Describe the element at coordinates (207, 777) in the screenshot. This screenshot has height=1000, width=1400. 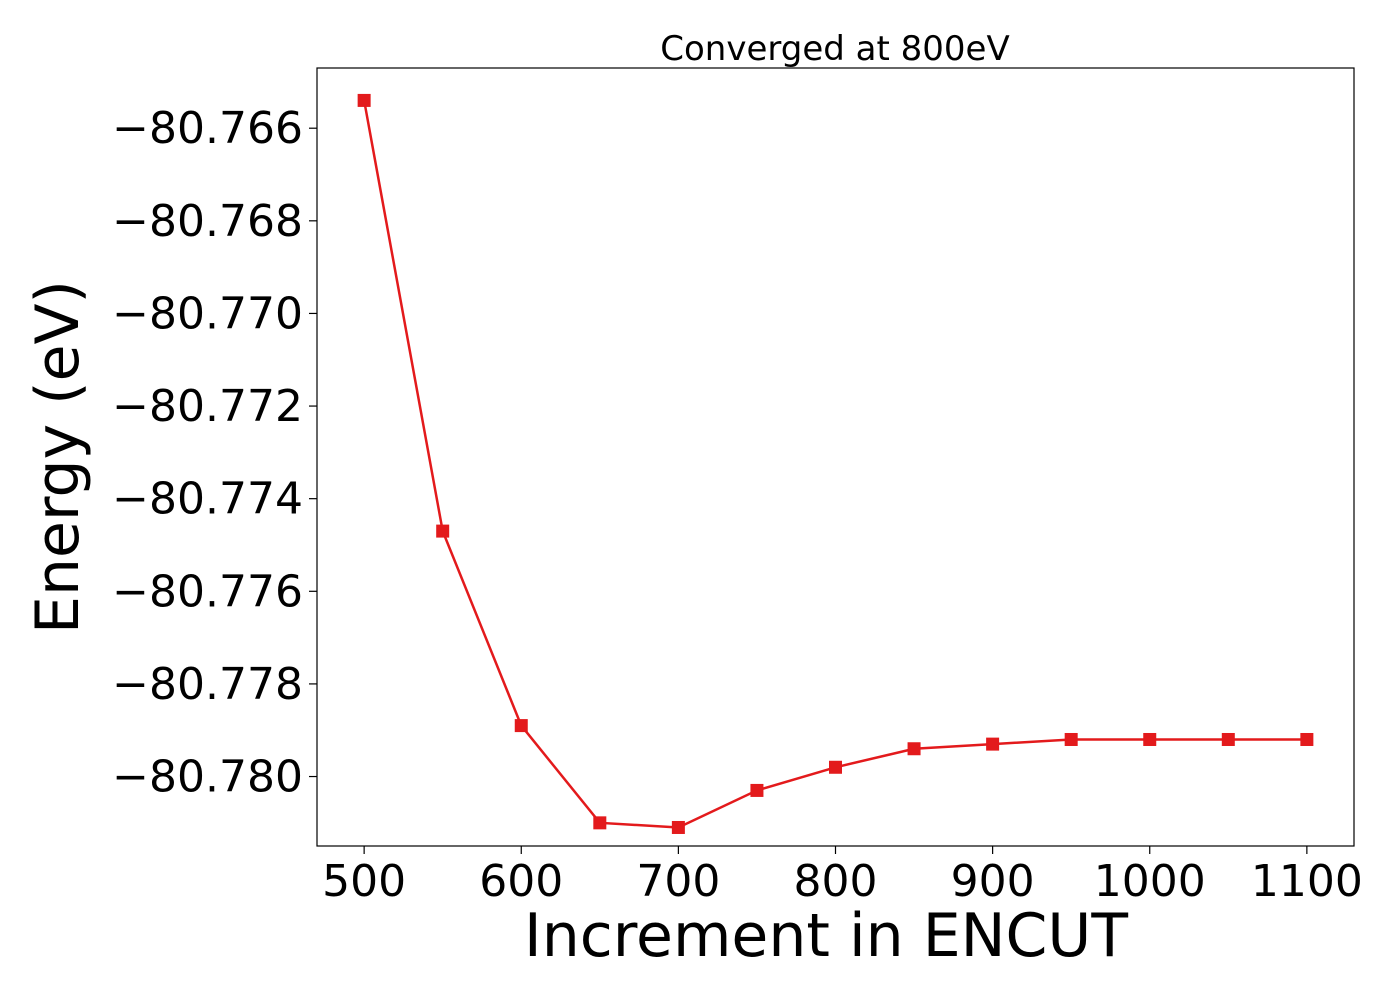
I see `y-tick-label: −80.780` at that location.